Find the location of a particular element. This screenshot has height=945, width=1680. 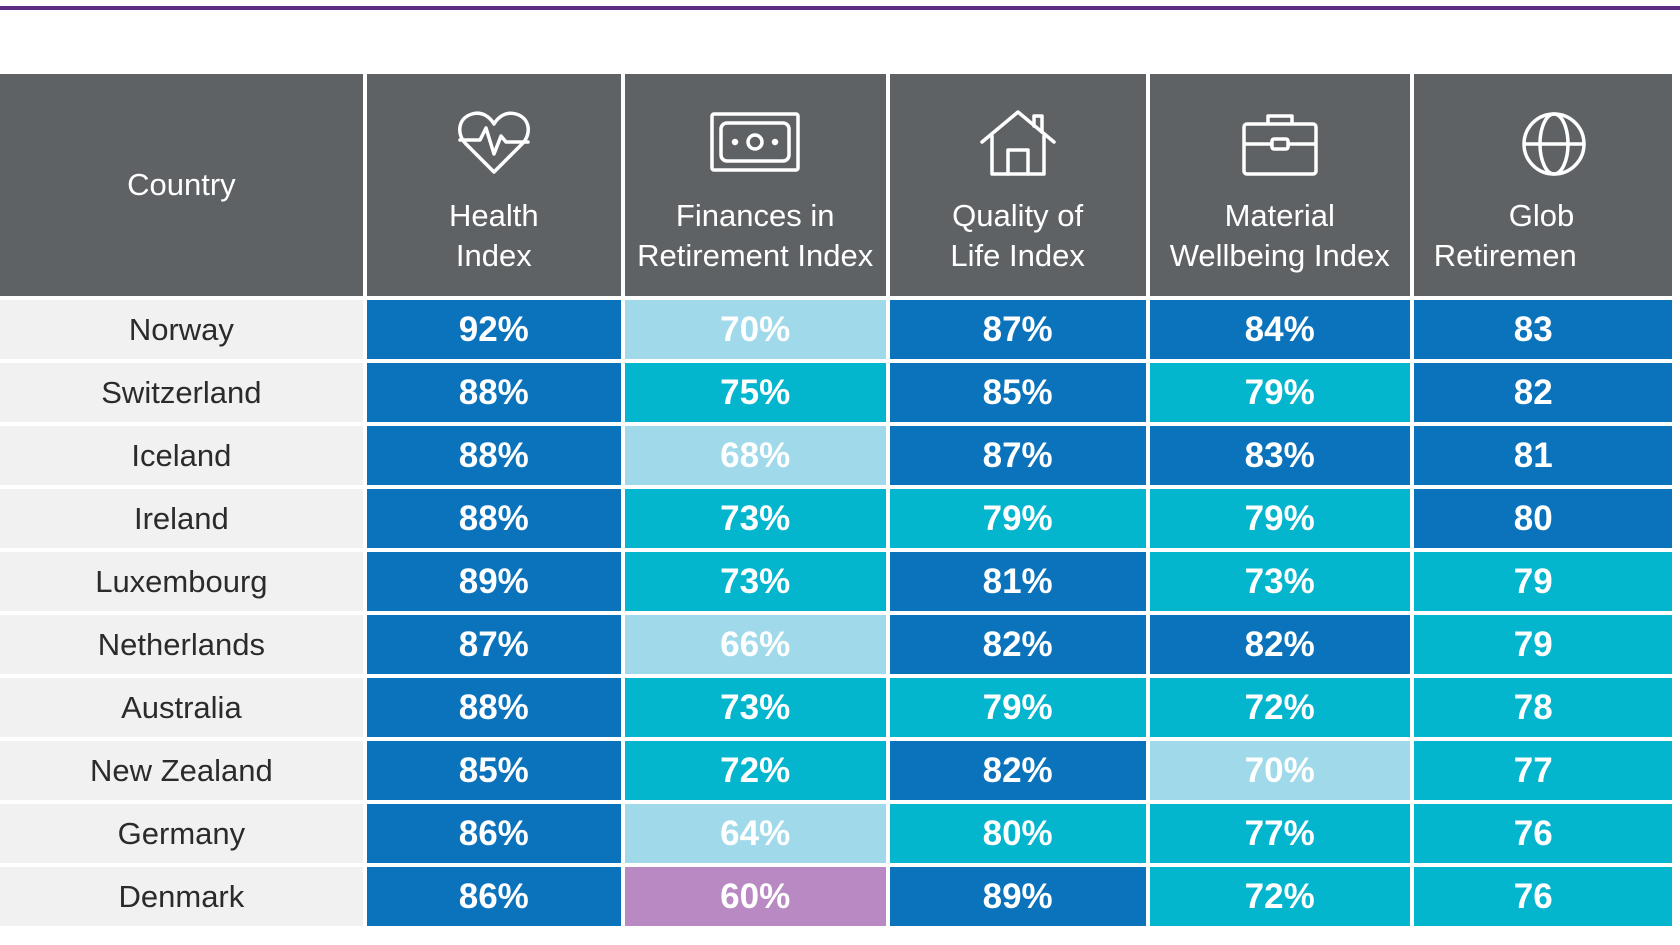

country-cell: Iceland is located at coordinates (181, 455).